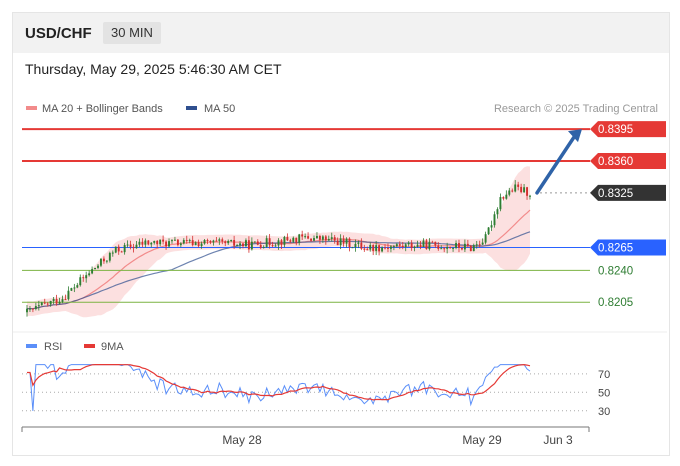 The width and height of the screenshot is (680, 466). Describe the element at coordinates (279, 382) in the screenshot. I see `rsi-ma-line` at that location.